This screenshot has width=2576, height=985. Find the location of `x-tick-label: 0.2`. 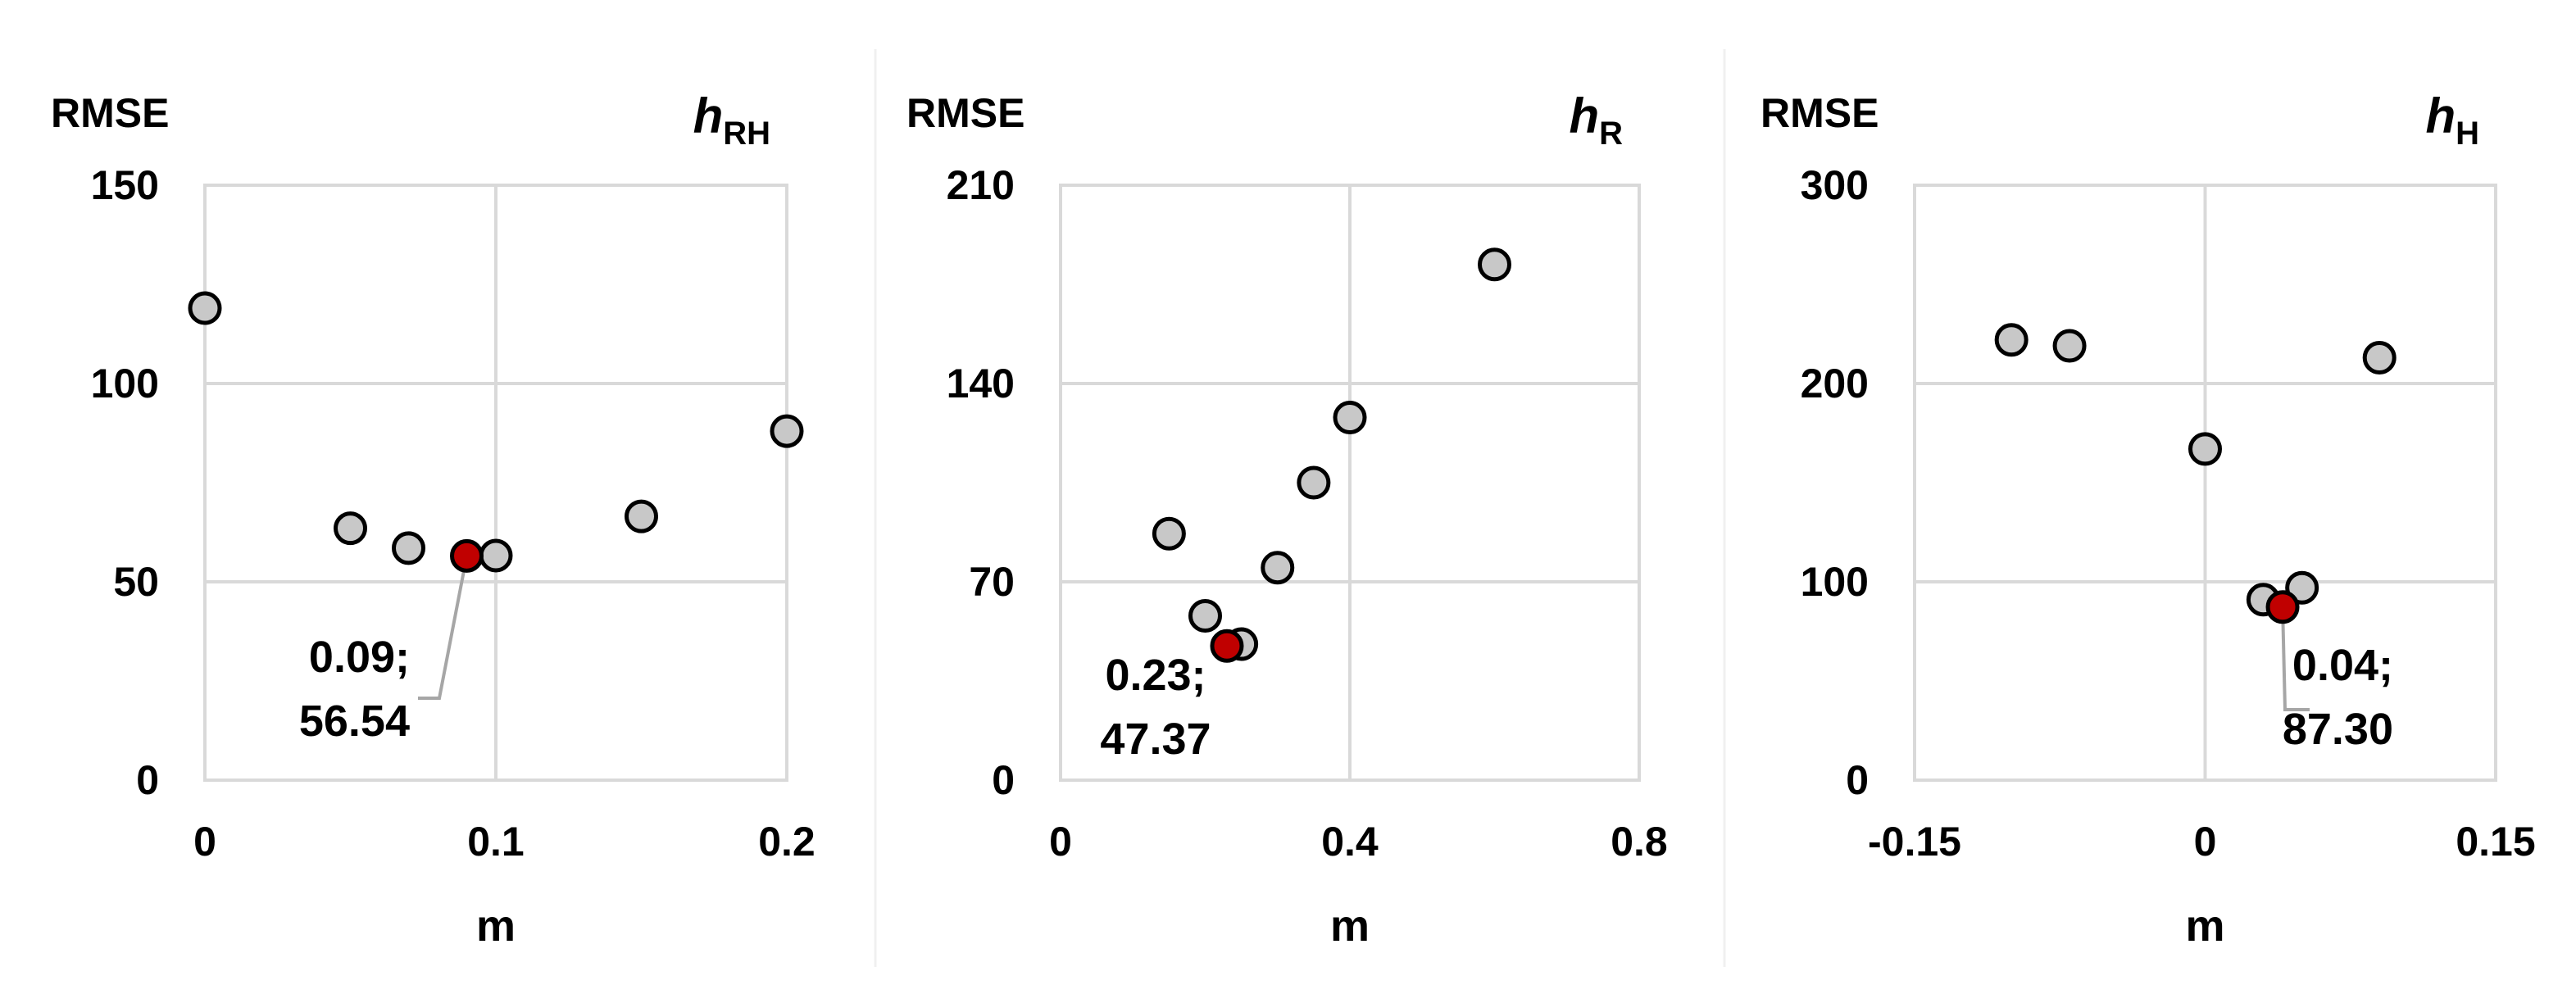

x-tick-label: 0.2 is located at coordinates (787, 842).